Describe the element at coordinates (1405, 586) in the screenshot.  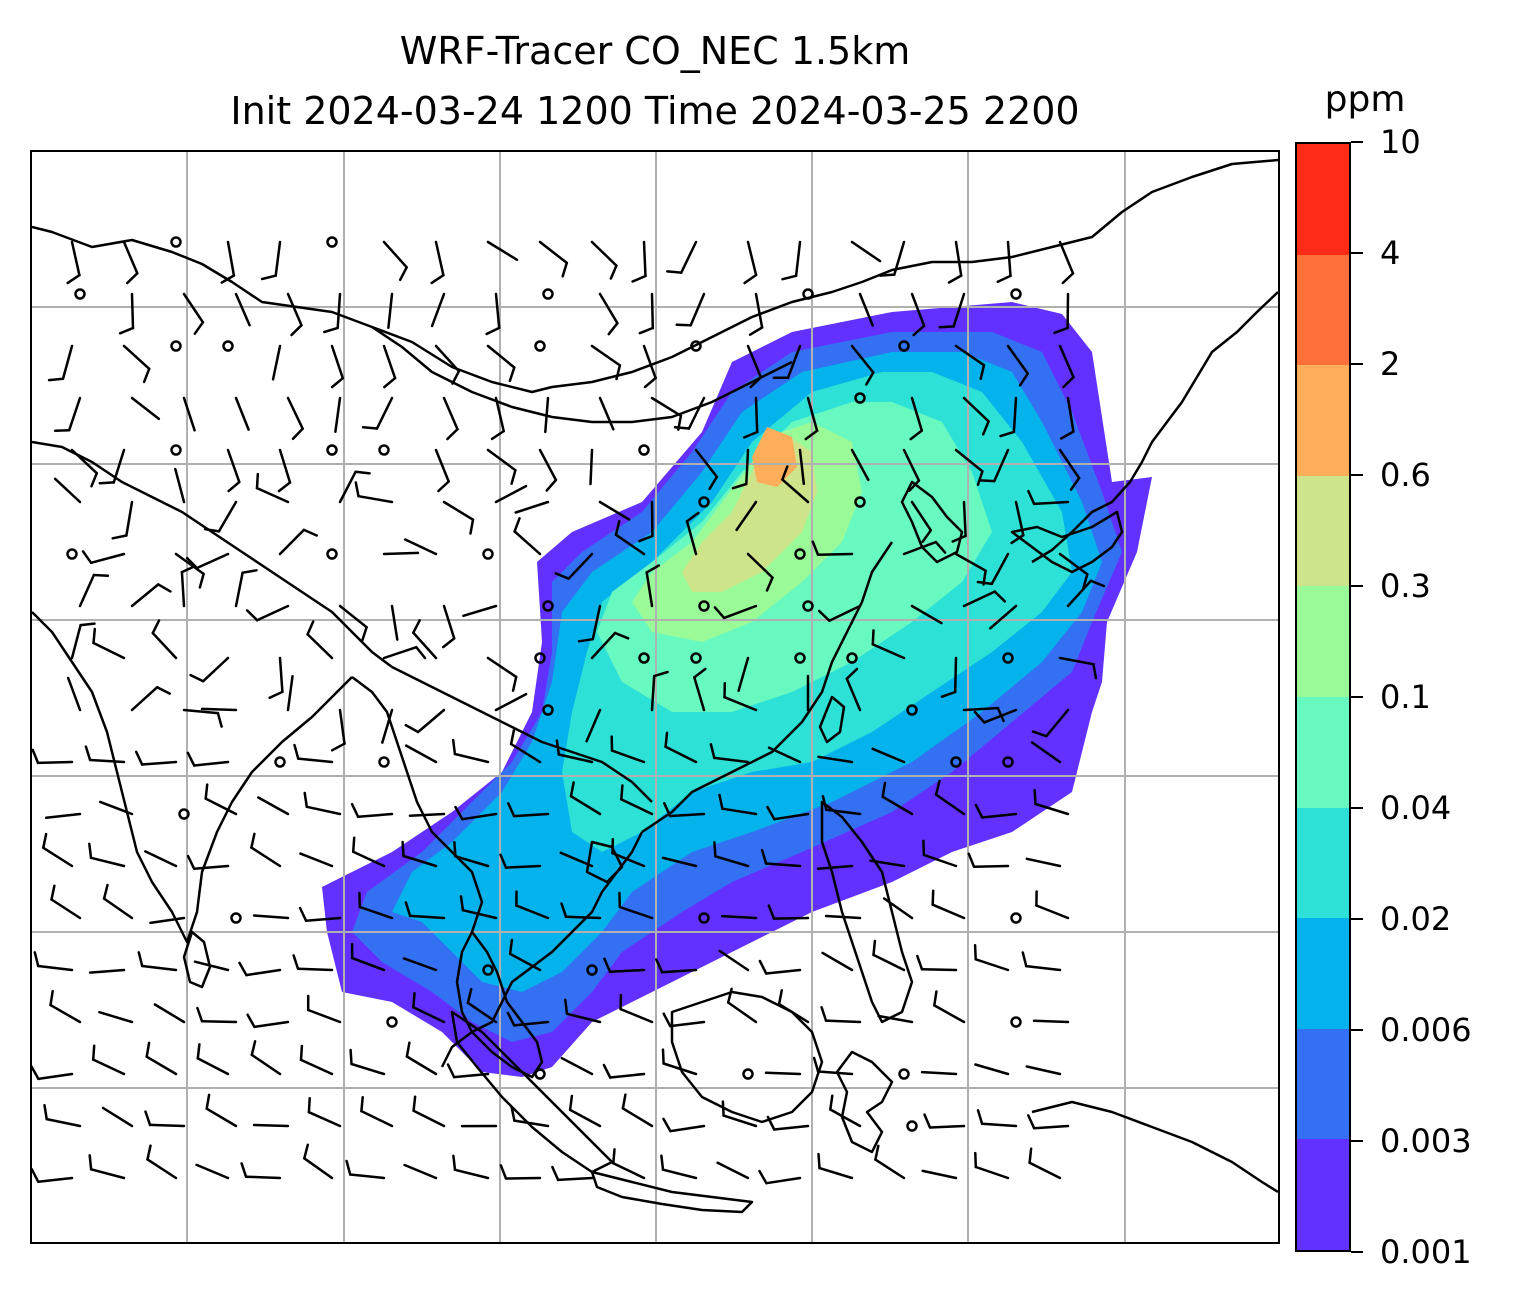
I see `colorbar-tick-label: 0.3` at that location.